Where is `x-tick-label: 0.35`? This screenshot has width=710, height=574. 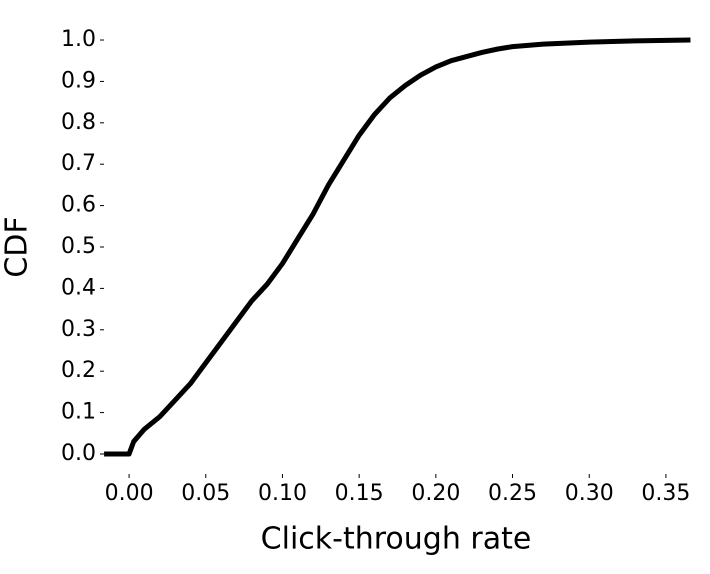 x-tick-label: 0.35 is located at coordinates (665, 493).